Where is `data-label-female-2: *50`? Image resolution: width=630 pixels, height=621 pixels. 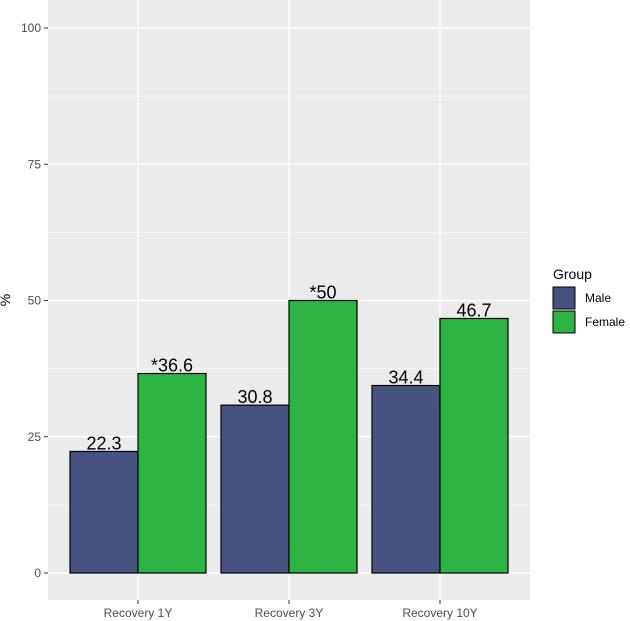 data-label-female-2: *50 is located at coordinates (322, 293).